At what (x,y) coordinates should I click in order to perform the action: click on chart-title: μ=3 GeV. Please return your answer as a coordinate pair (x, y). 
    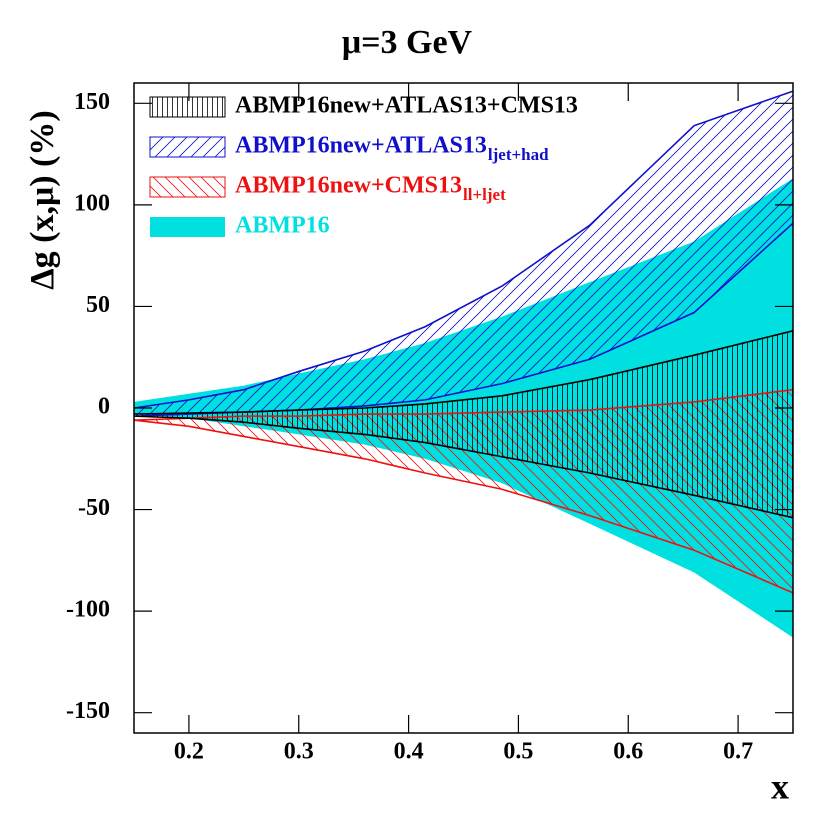
    Looking at the image, I should click on (407, 42).